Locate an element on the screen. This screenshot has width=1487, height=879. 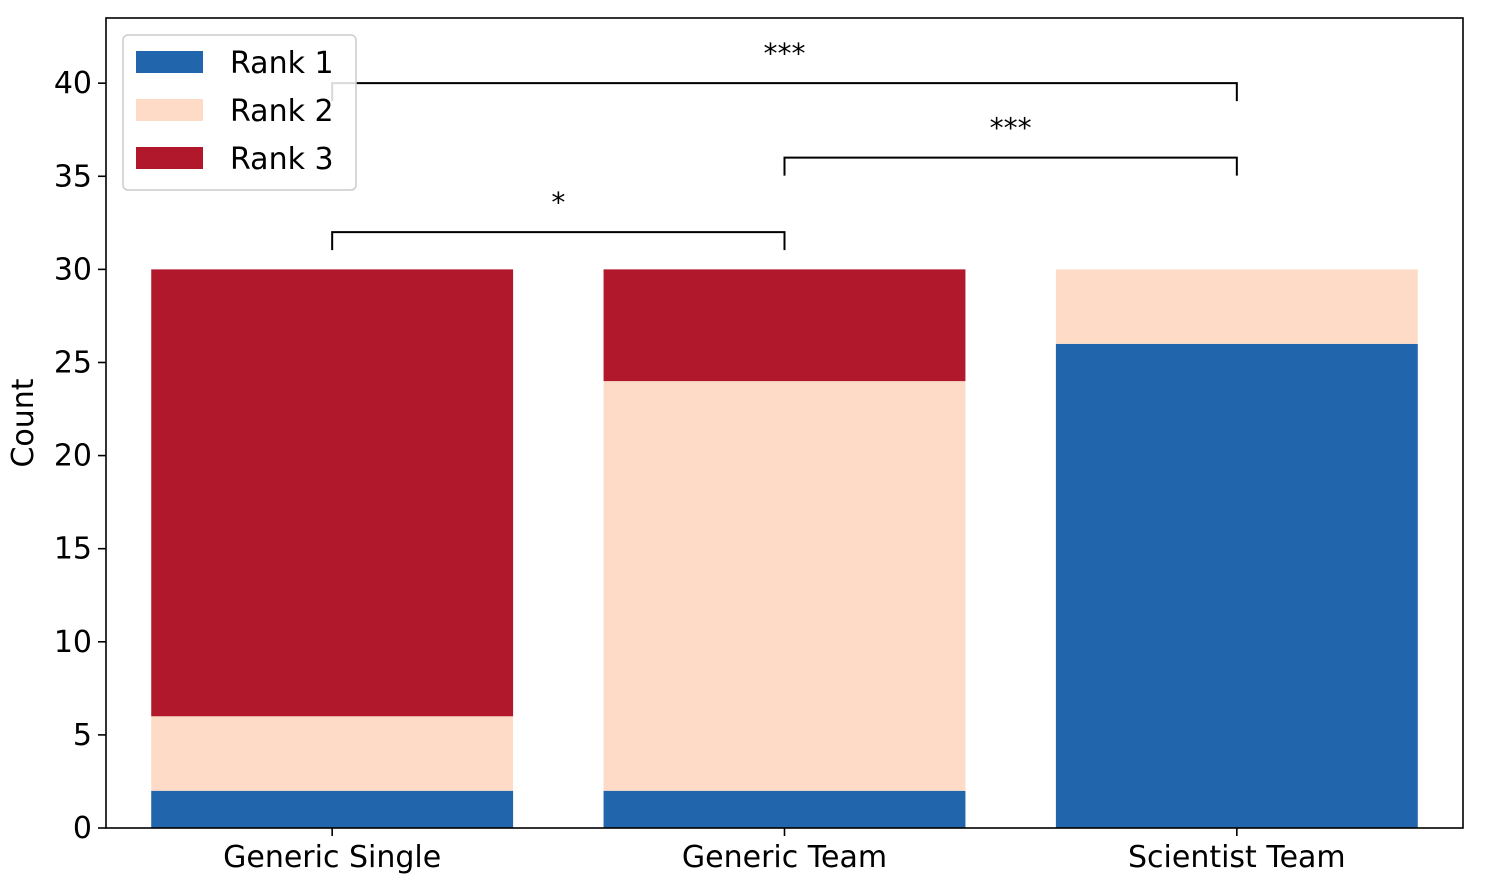
y-tick-label: 40 is located at coordinates (73, 83).